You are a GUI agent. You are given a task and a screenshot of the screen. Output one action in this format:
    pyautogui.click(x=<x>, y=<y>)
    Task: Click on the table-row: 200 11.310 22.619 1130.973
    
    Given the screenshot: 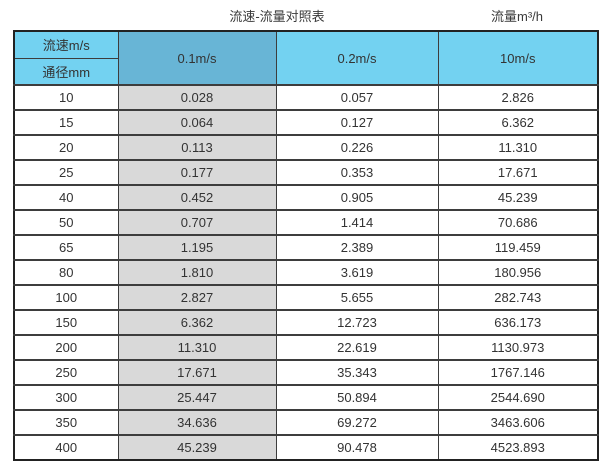 What is the action you would take?
    pyautogui.click(x=306, y=347)
    